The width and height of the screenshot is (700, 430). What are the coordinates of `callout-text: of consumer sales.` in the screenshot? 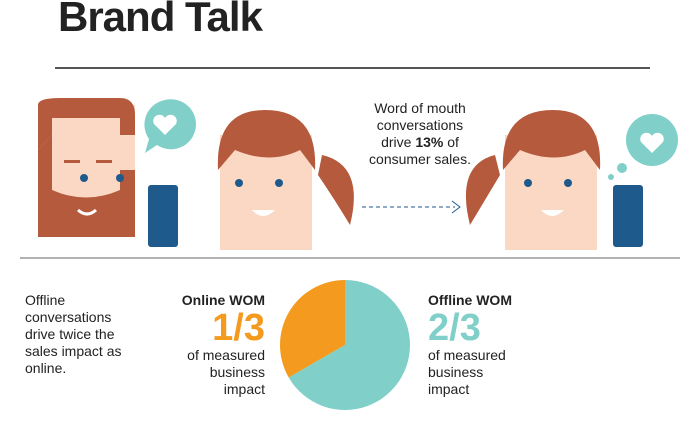 It's located at (420, 150).